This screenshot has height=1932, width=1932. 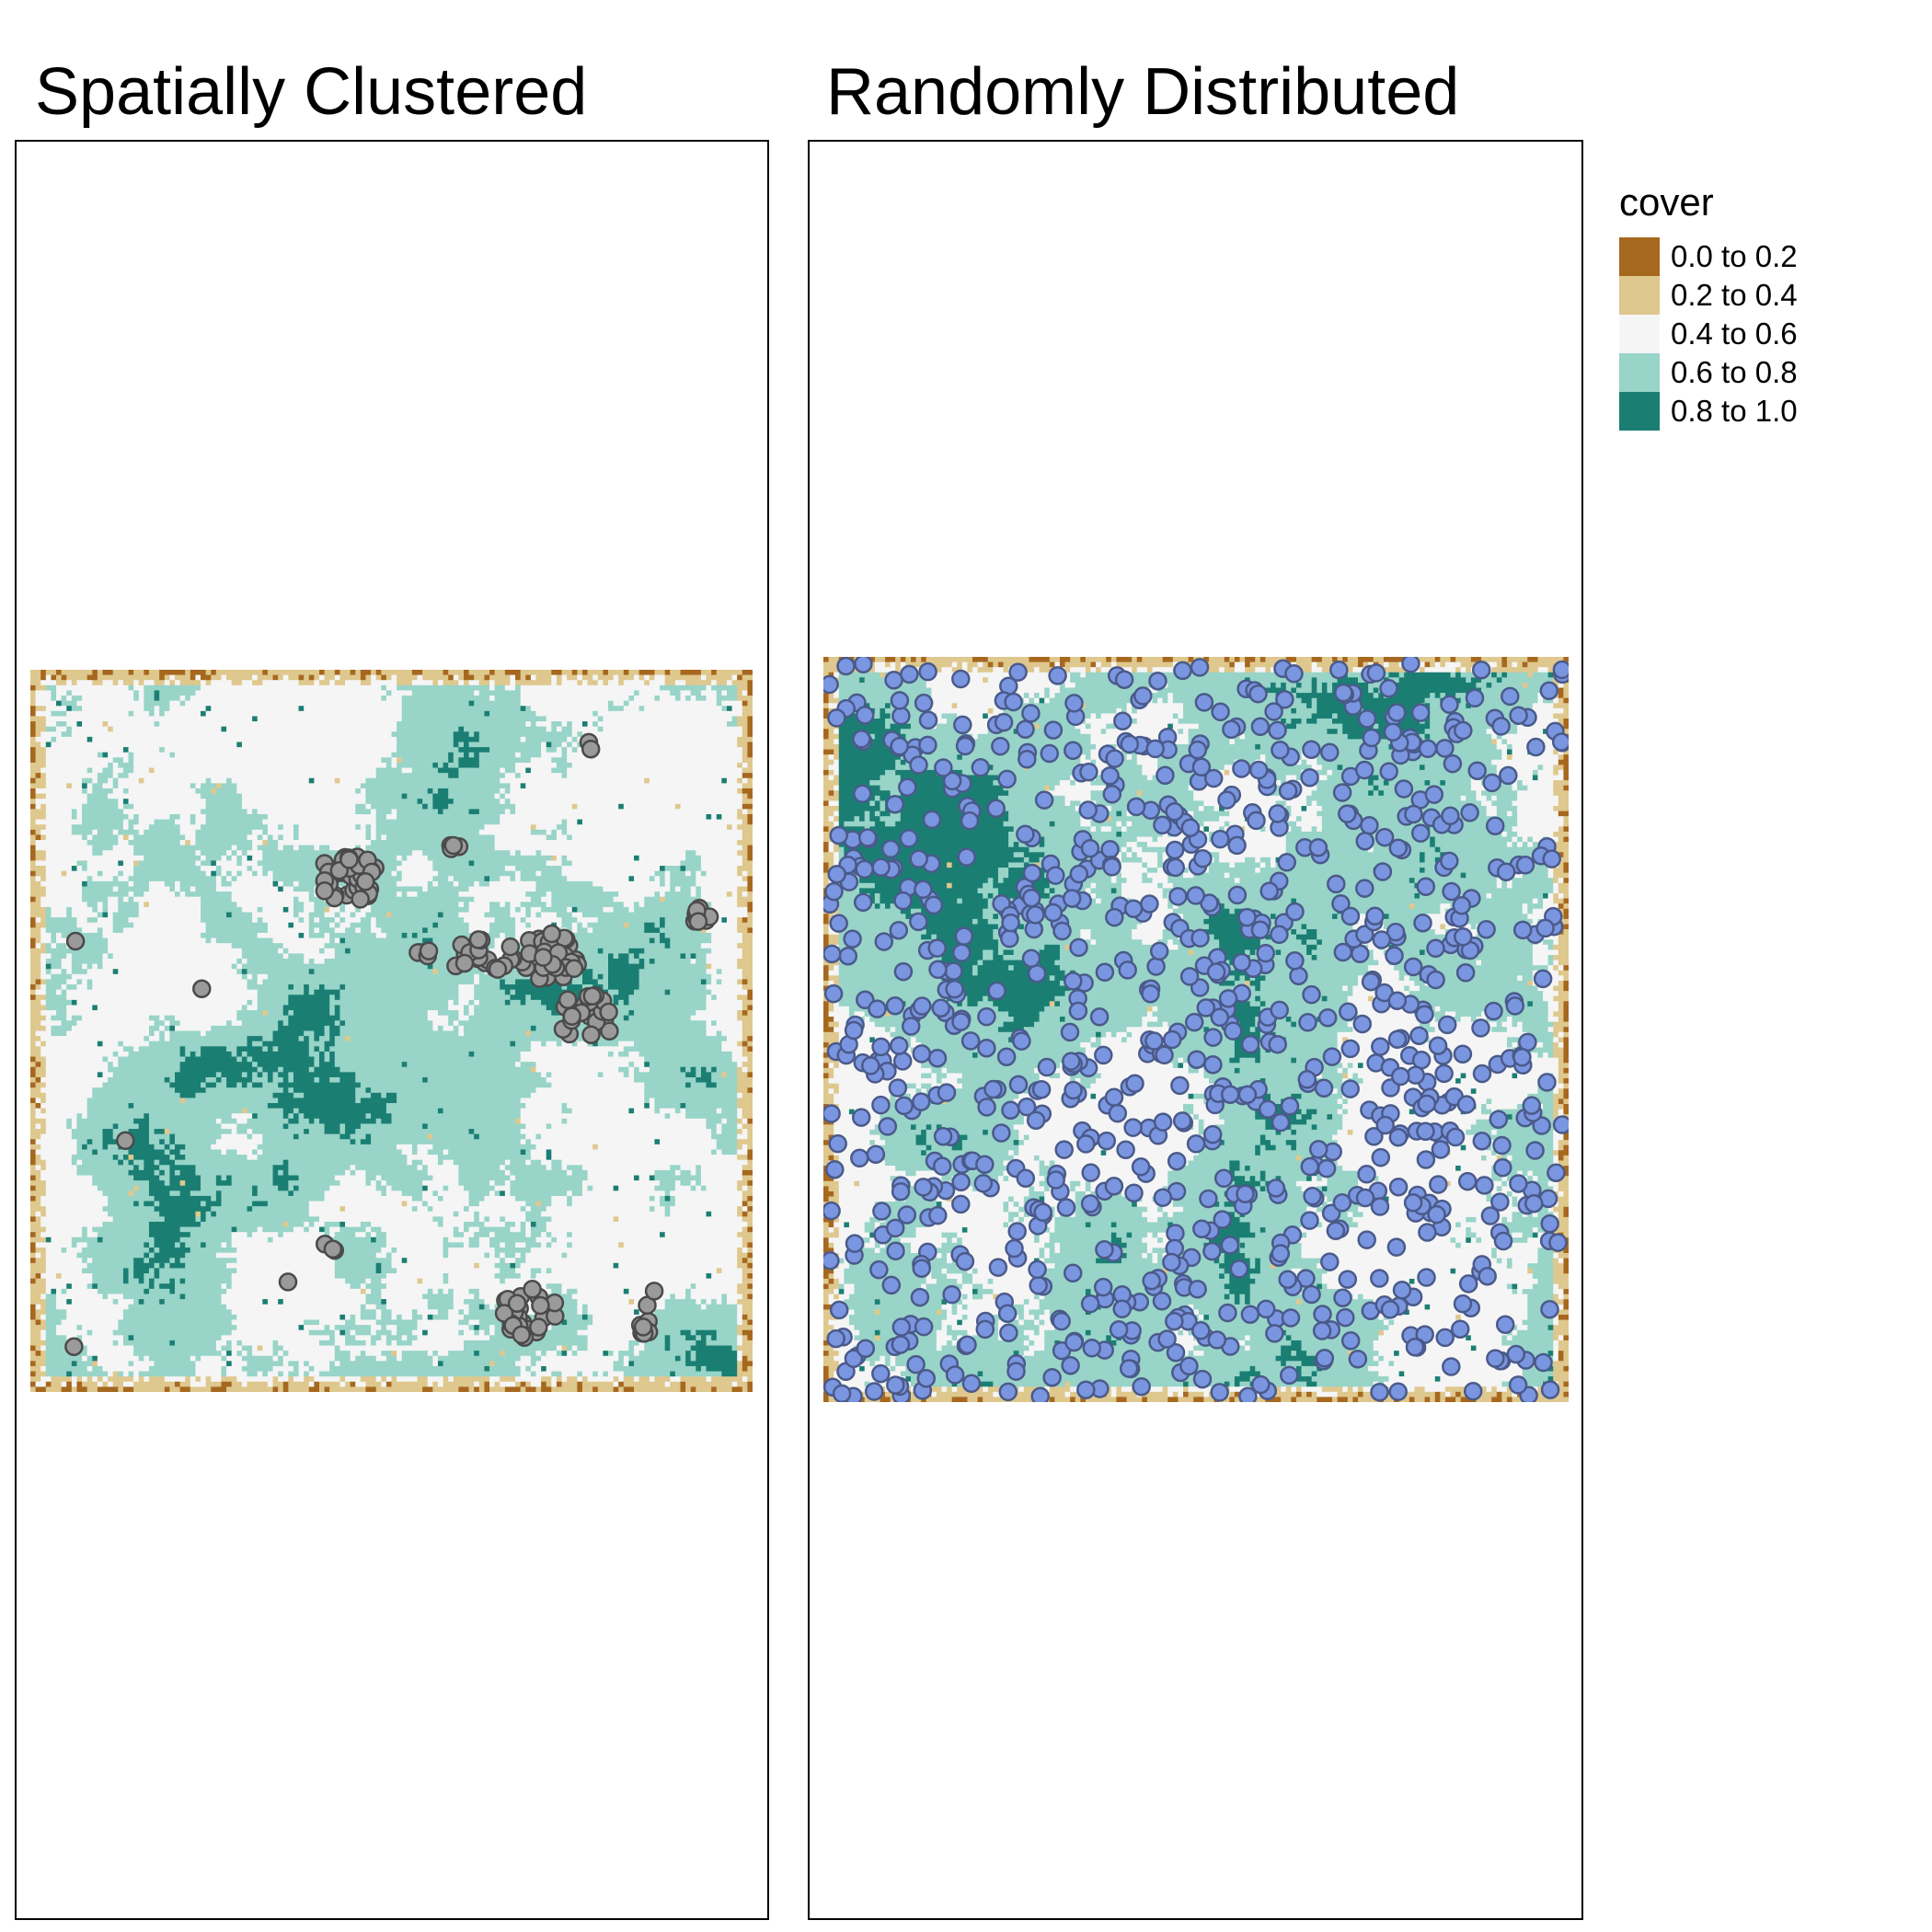 I want to click on cover-raster-left, so click(x=391, y=1031).